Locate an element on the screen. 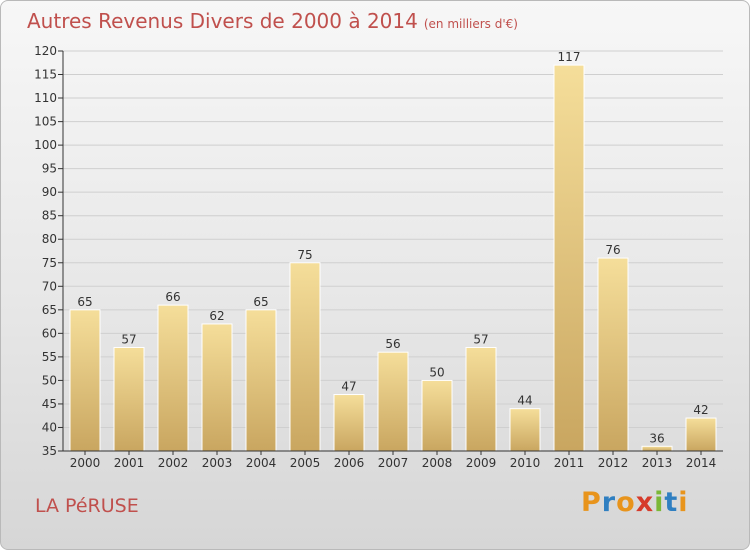 Image resolution: width=750 pixels, height=550 pixels. x-tick-label: 2004 is located at coordinates (261, 463).